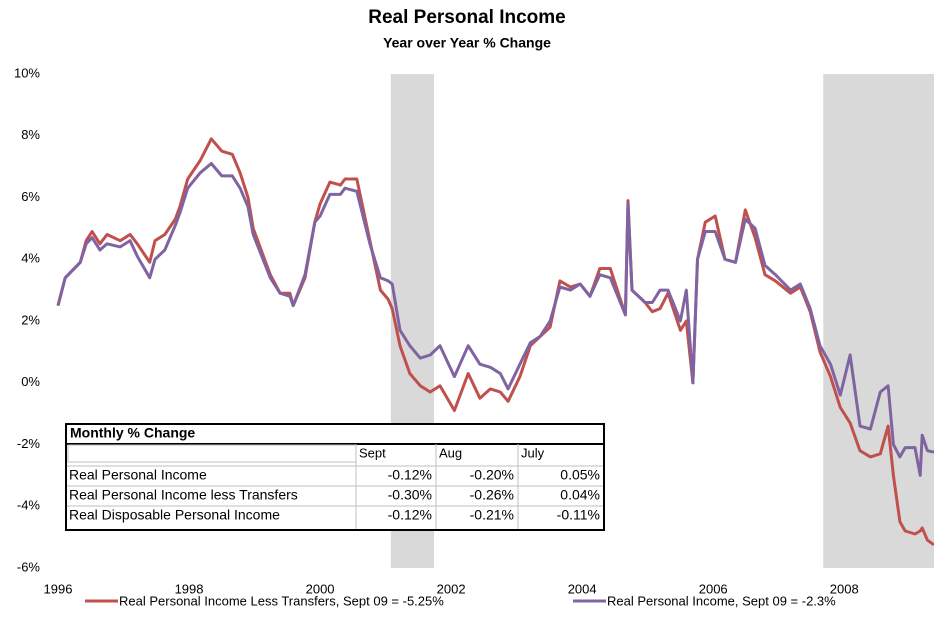 The height and width of the screenshot is (638, 934). What do you see at coordinates (30, 258) in the screenshot?
I see `y-tick-label: 4%` at bounding box center [30, 258].